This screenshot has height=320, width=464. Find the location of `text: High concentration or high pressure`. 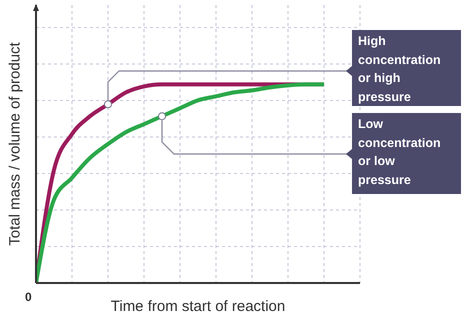

text: High concentration or high pressure is located at coordinates (406, 68).